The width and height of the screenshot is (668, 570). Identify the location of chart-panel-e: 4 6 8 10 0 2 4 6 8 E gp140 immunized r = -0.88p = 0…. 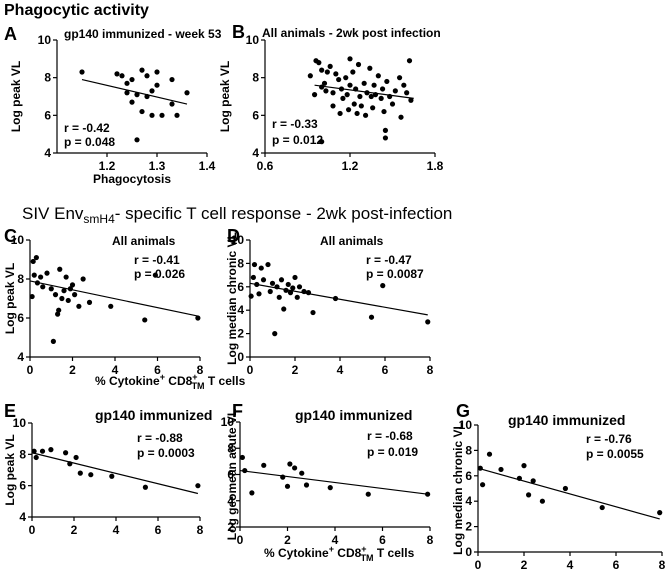
(107, 469).